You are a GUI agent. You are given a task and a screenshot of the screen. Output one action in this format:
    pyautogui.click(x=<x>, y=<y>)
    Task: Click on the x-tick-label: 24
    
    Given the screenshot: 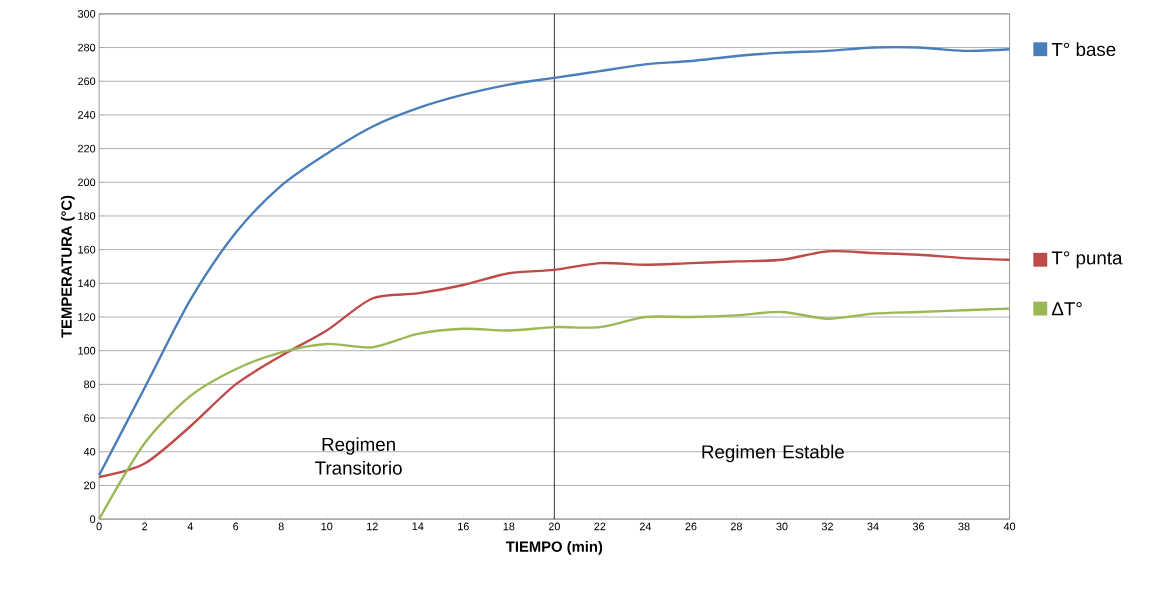 What is the action you would take?
    pyautogui.click(x=645, y=526)
    